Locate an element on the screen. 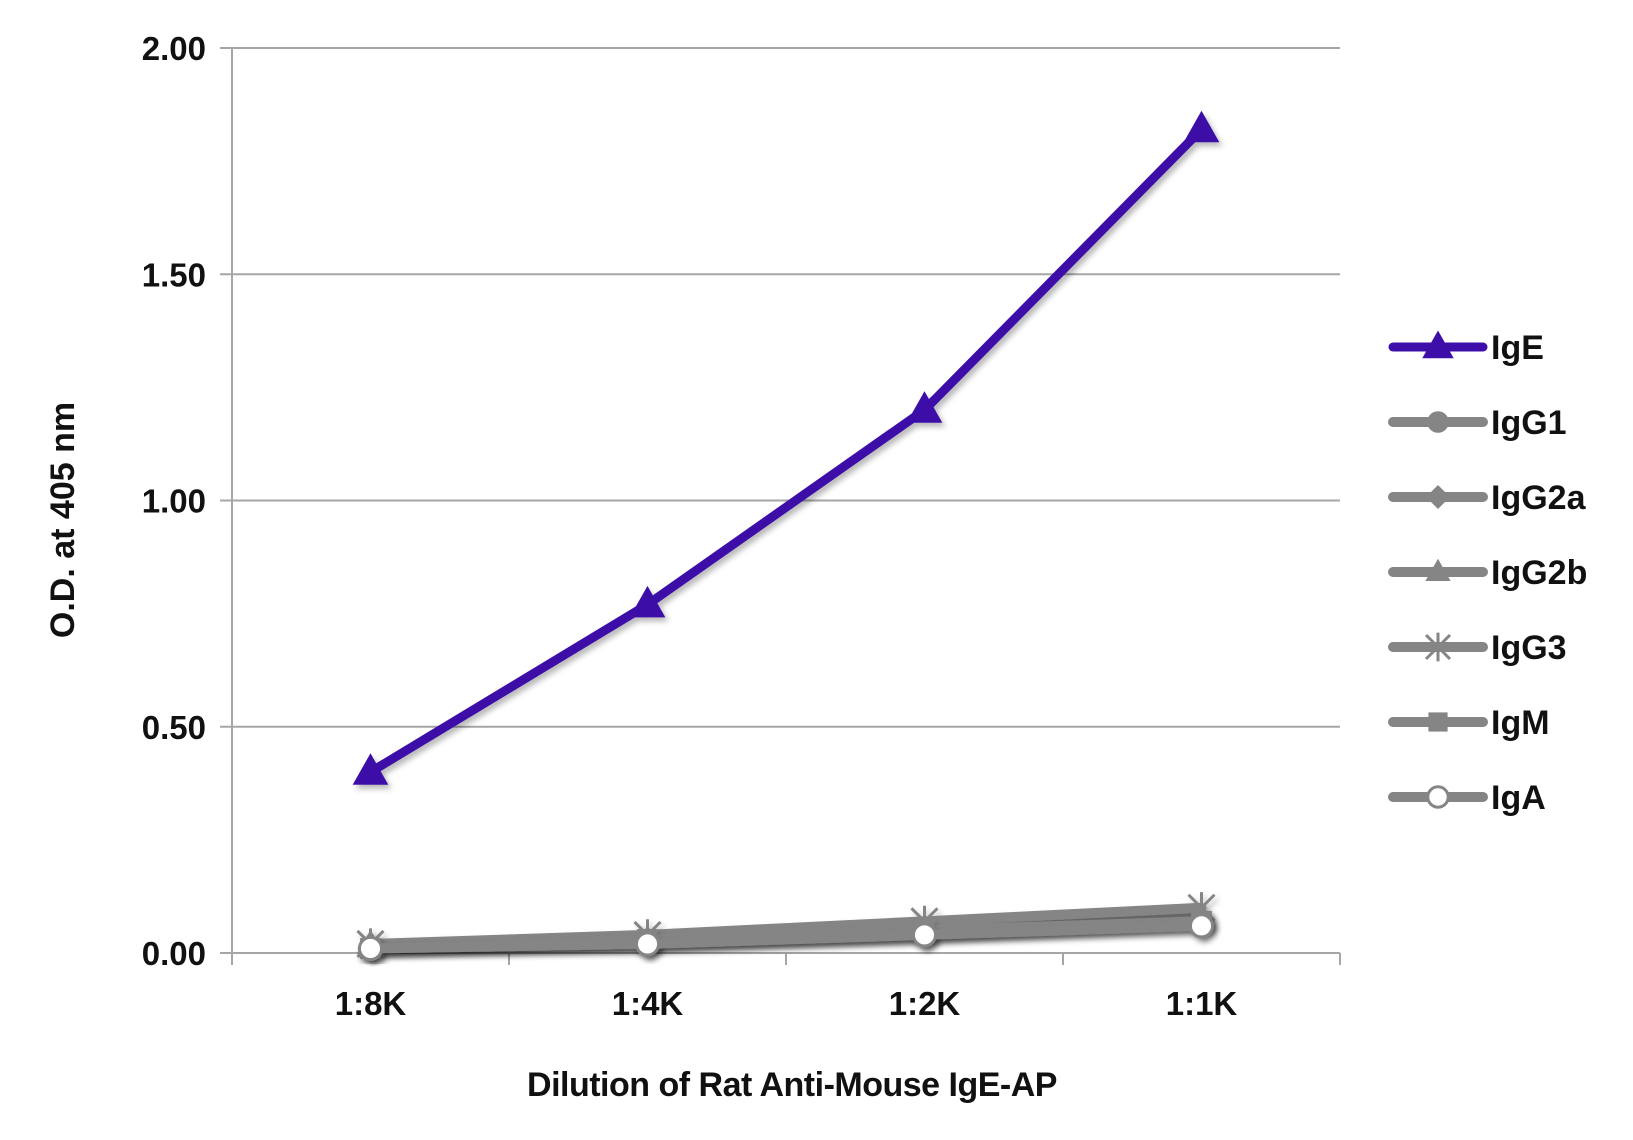 Image resolution: width=1633 pixels, height=1140 pixels. y-axis-title: O.D. at 405 nm is located at coordinates (63, 520).